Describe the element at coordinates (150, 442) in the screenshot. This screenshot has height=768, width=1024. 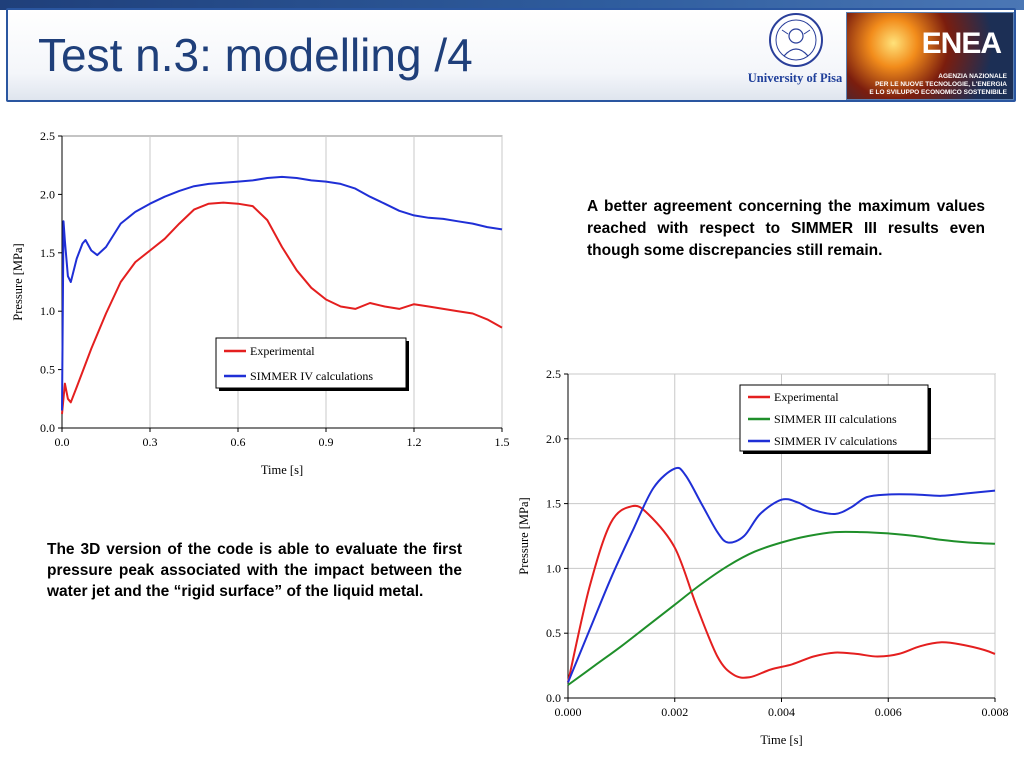
I see `x-tick-label: 0.3` at that location.